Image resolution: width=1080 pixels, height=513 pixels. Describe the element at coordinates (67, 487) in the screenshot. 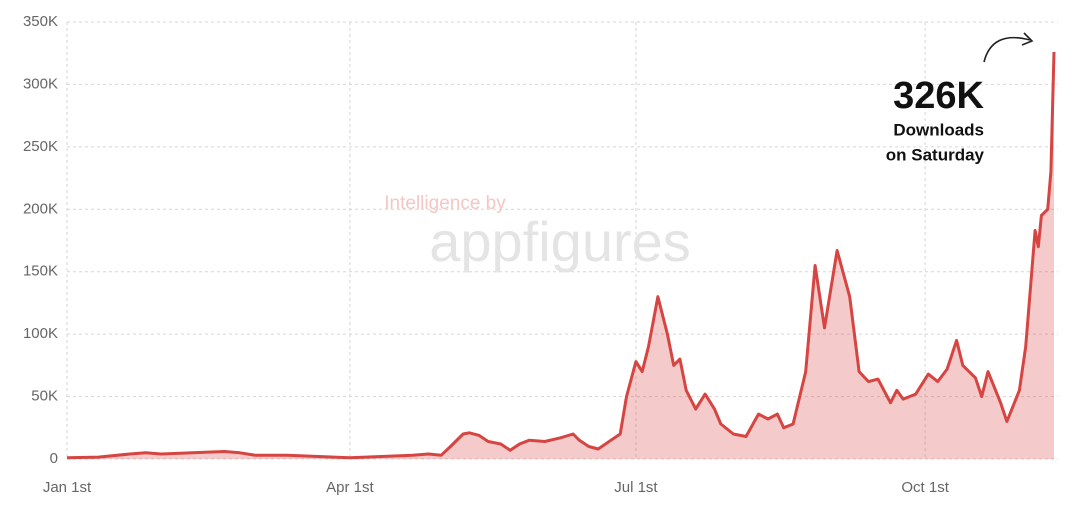

I see `x-tick-label: Jan 1st` at that location.